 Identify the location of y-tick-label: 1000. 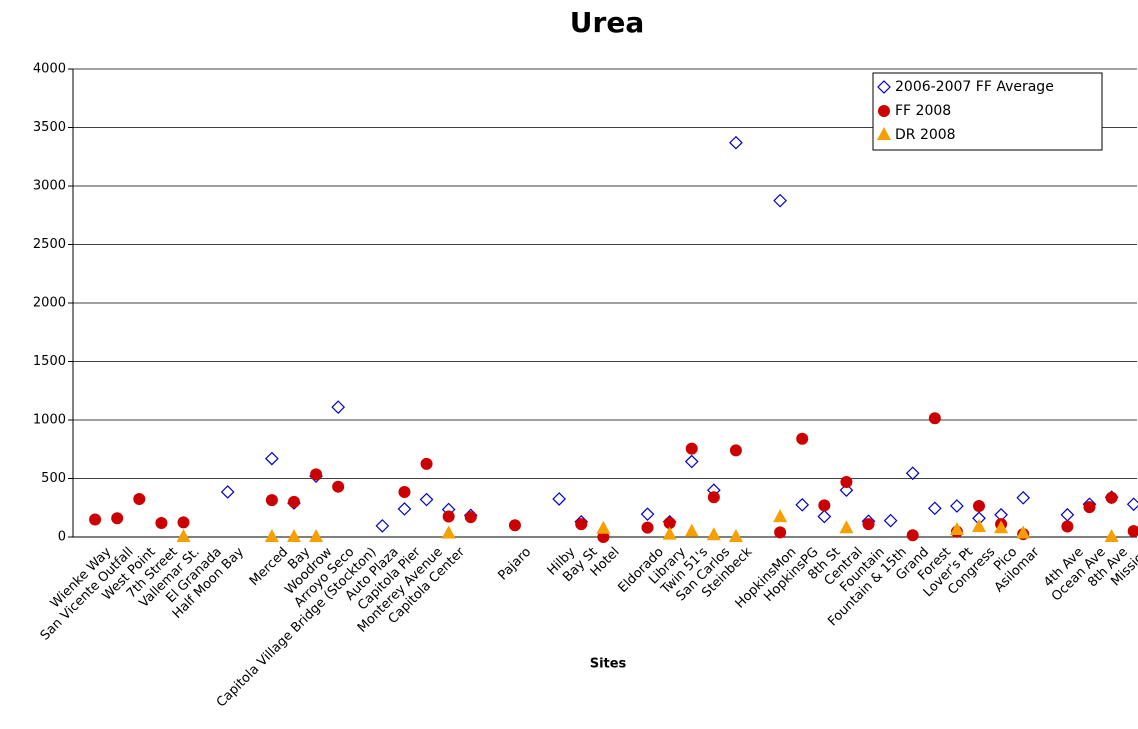
(49, 420).